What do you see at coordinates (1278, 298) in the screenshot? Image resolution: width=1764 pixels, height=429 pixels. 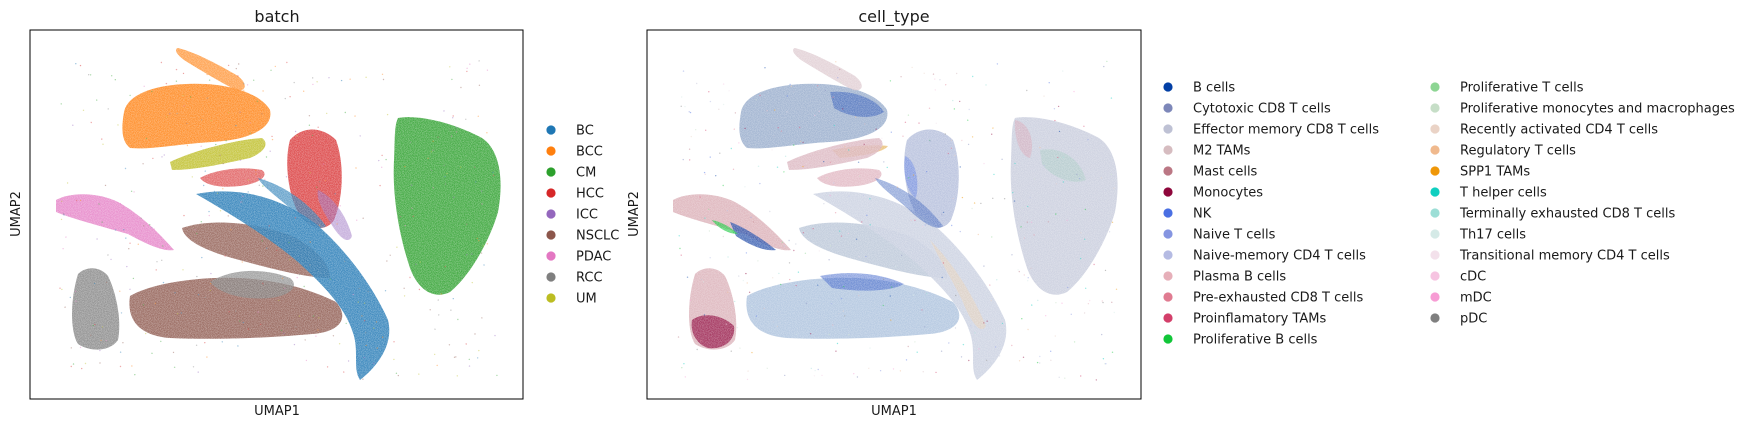 I see `legend-label-pre-exhausted-cd8-t-cells: Pre-exhausted CD8 T cells` at bounding box center [1278, 298].